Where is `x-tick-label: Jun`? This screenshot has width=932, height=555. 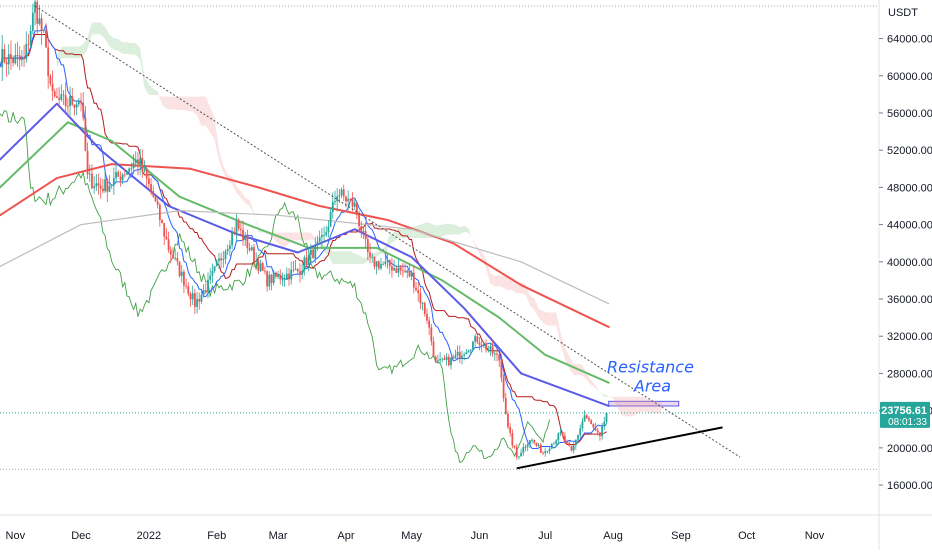 x-tick-label: Jun is located at coordinates (480, 536).